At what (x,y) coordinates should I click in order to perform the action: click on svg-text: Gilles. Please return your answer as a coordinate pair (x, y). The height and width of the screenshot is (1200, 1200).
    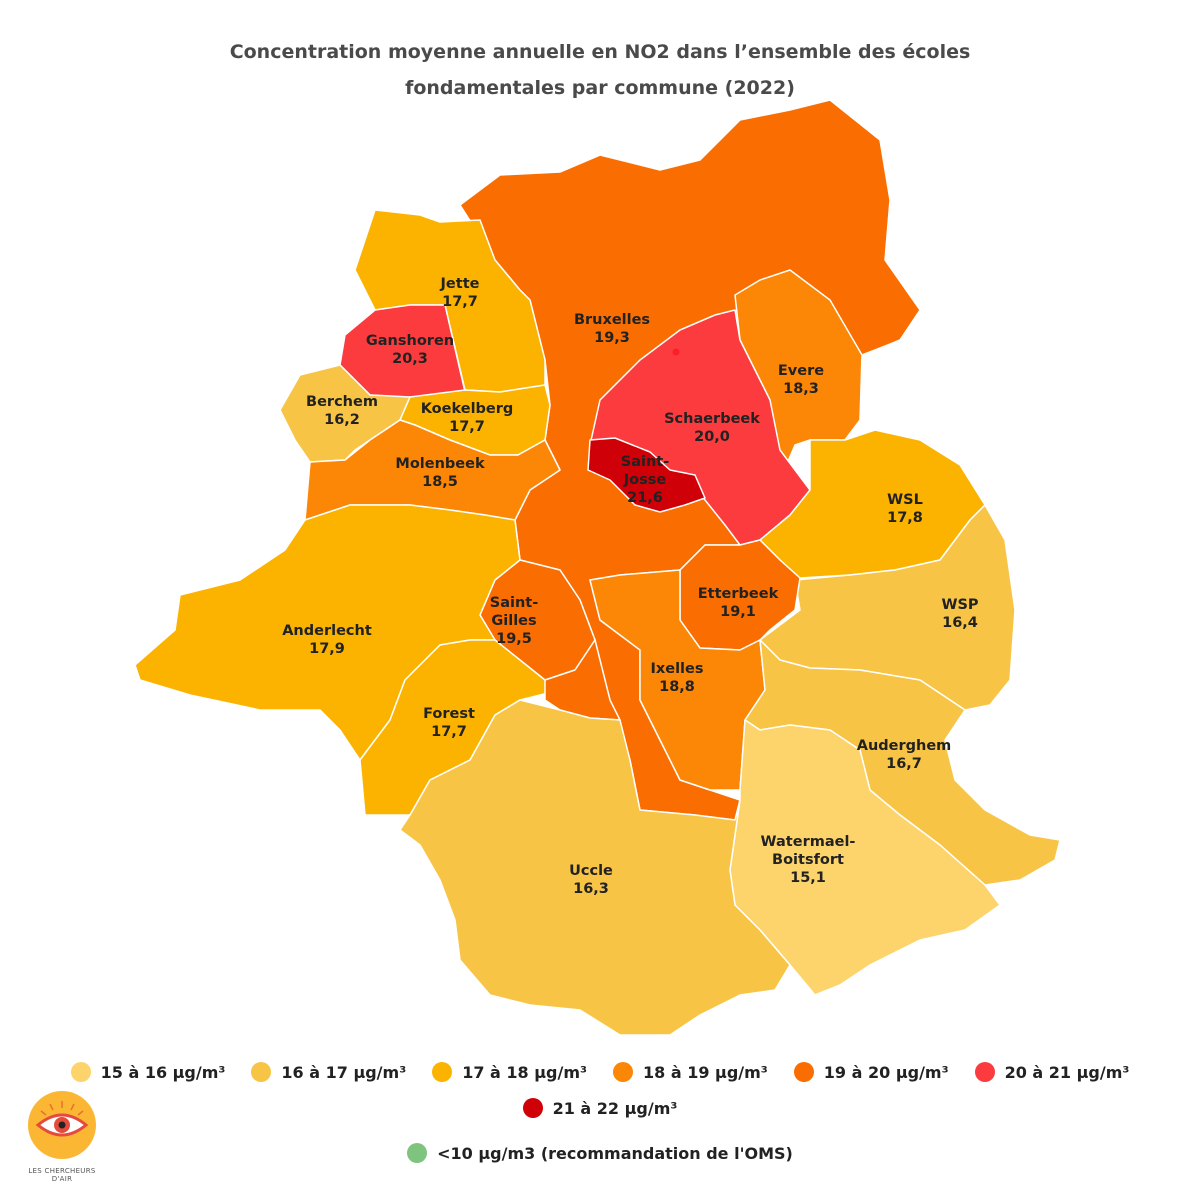
    Looking at the image, I should click on (513, 621).